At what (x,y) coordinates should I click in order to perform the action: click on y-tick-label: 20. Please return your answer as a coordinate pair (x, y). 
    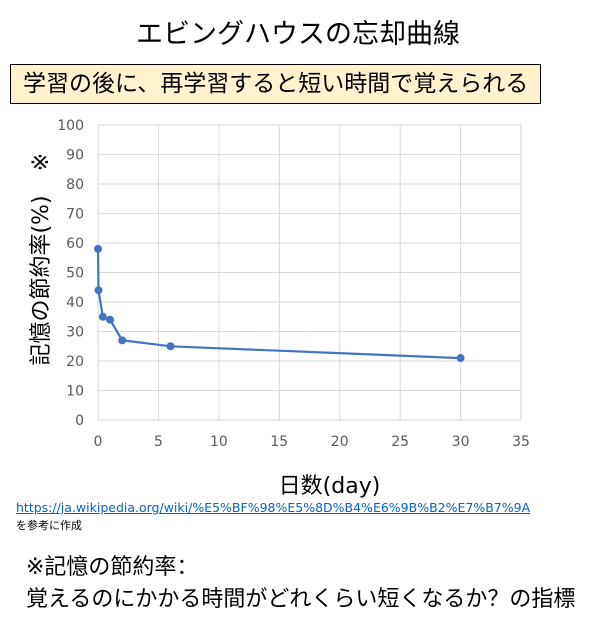
    Looking at the image, I should click on (75, 362).